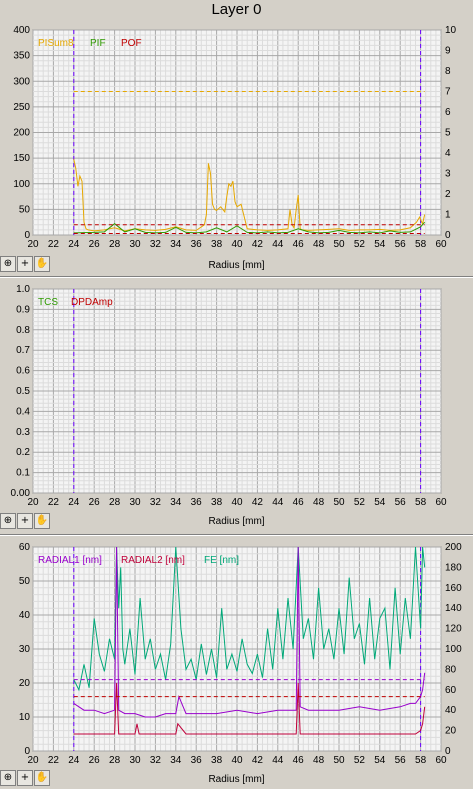 The image size is (473, 789). What do you see at coordinates (448, 112) in the screenshot?
I see `y2-tick-label: 6` at bounding box center [448, 112].